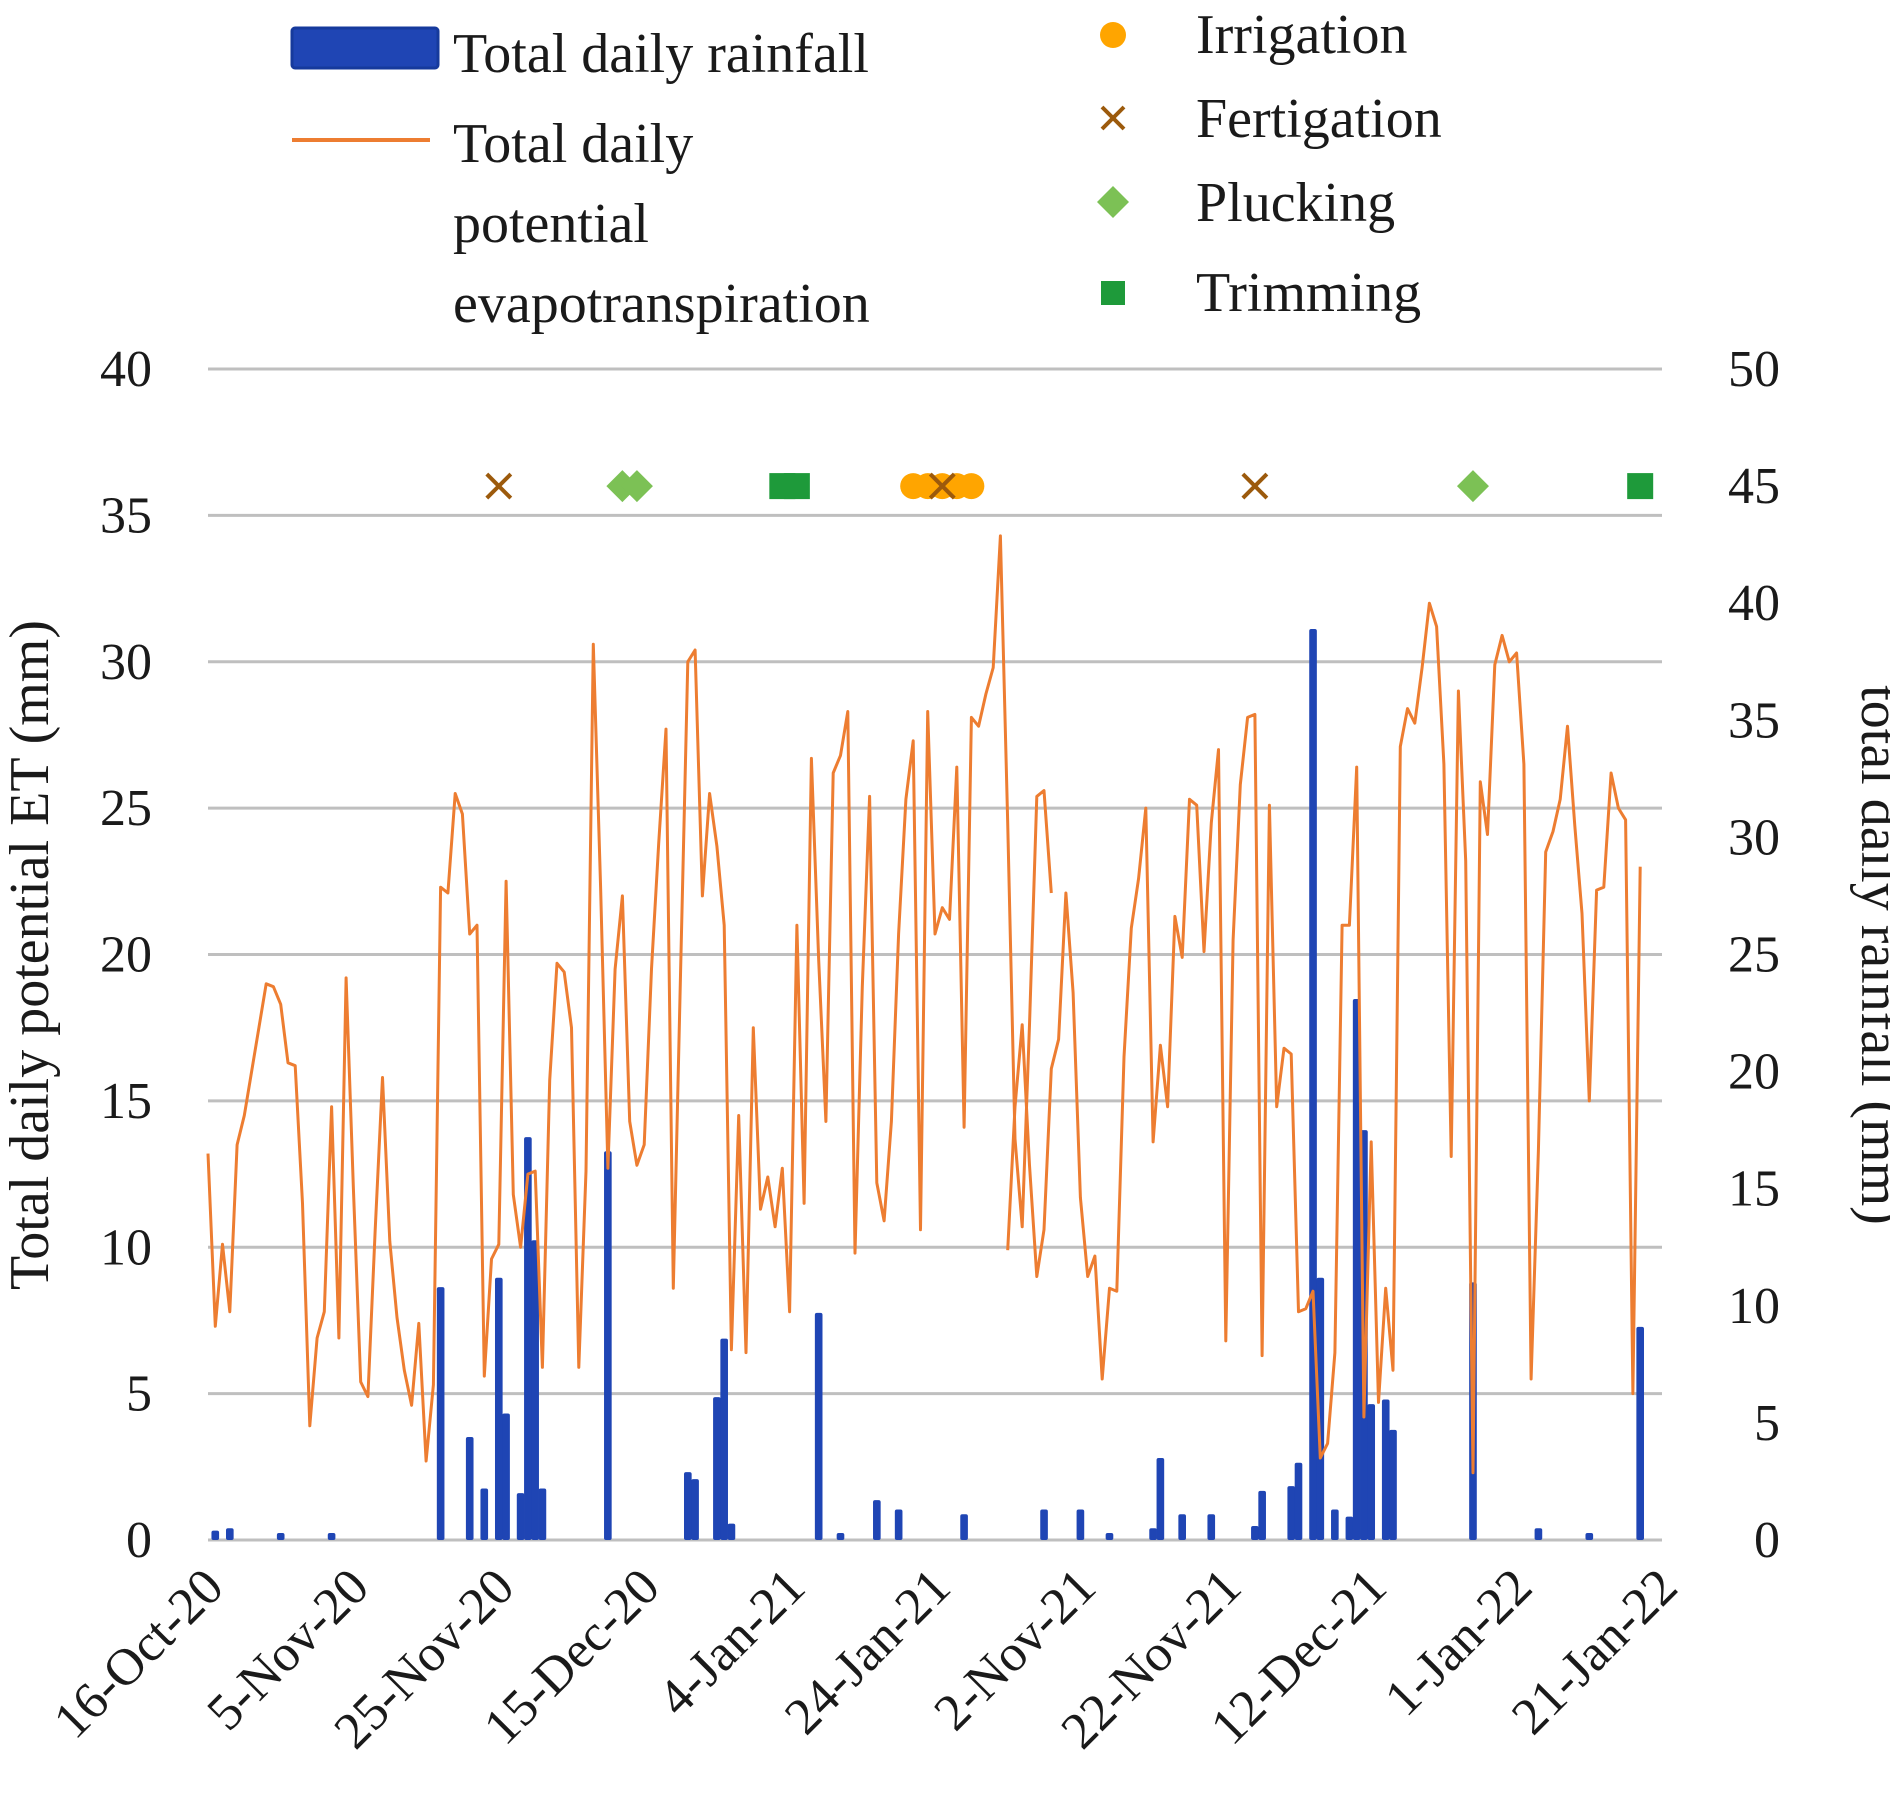  What do you see at coordinates (126, 515) in the screenshot?
I see `y-left-tick-label: 35` at bounding box center [126, 515].